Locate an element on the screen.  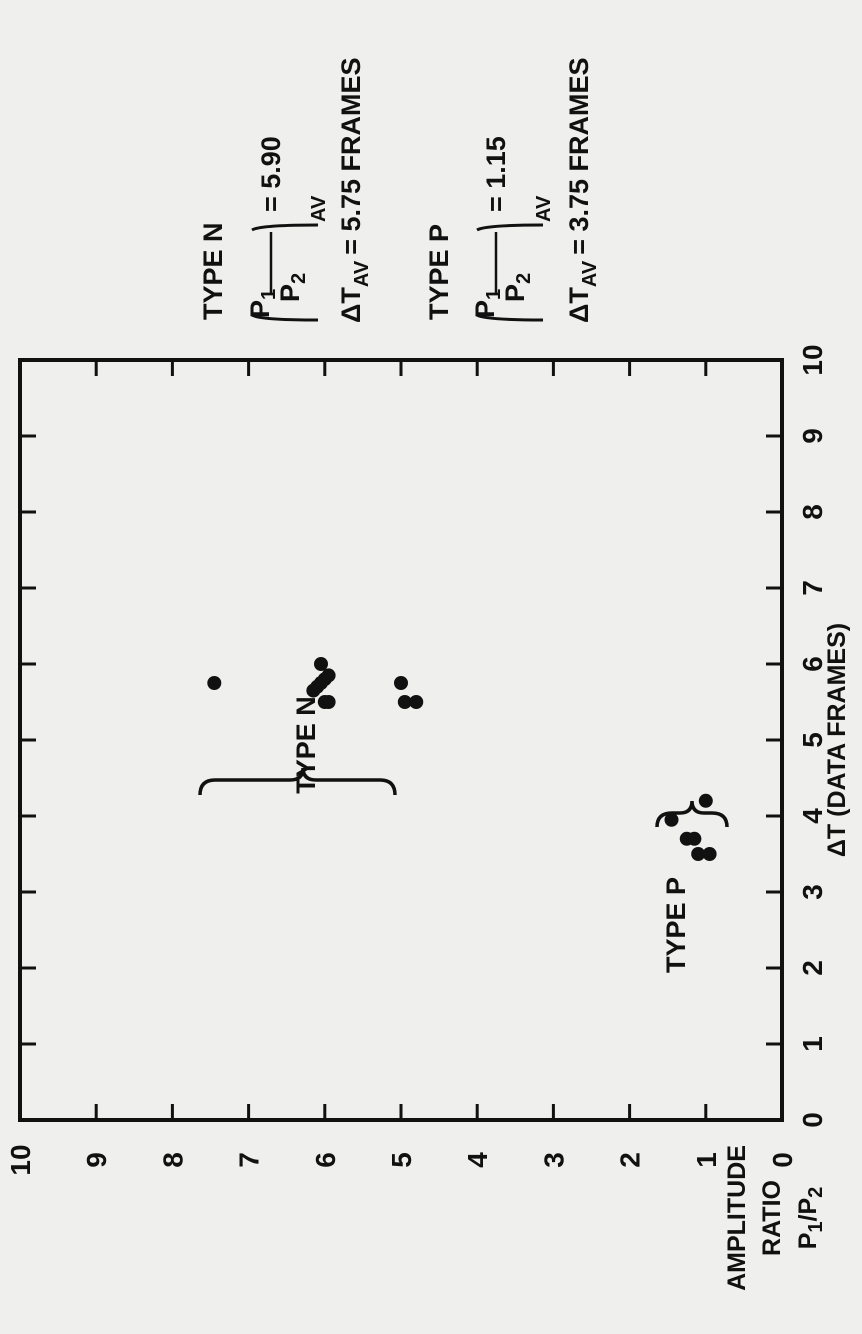
y-tick-label: 5 is located at coordinates (401, 1160).